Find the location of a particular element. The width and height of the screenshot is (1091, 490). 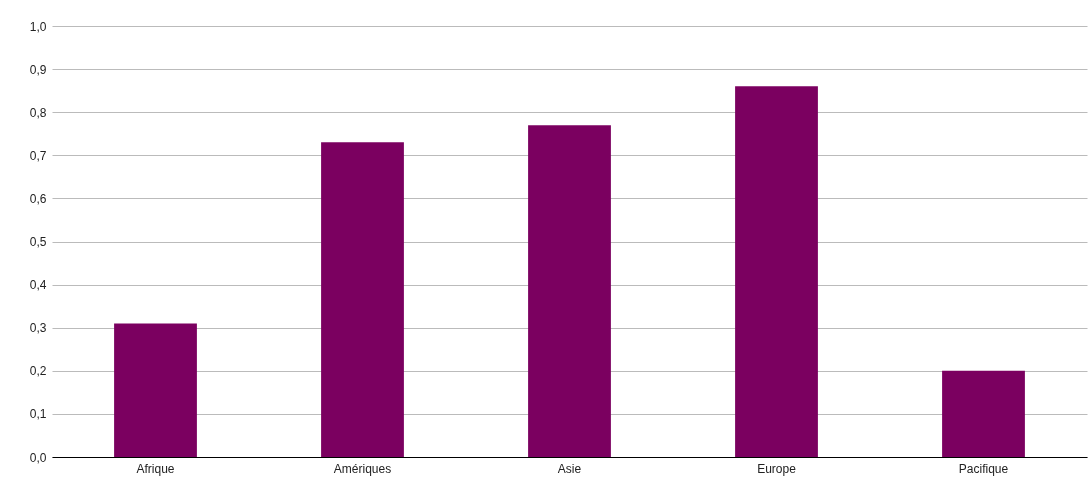

x-tick-label: Europe is located at coordinates (777, 468).